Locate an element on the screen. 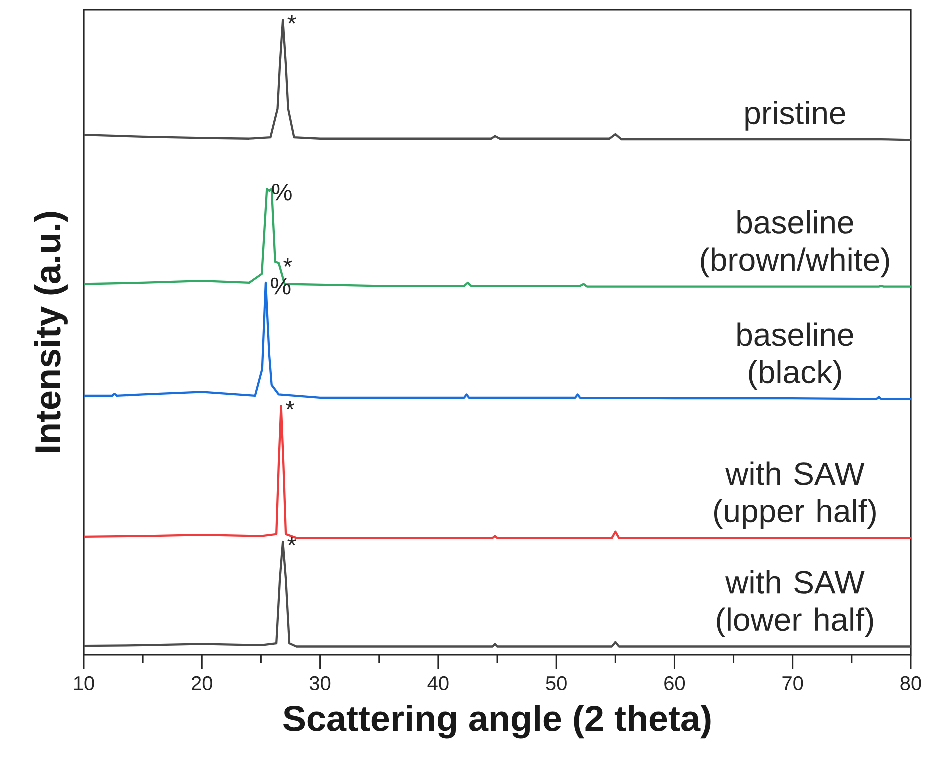 This screenshot has height=772, width=928. series-label: baseline (brown/white) is located at coordinates (795, 244).